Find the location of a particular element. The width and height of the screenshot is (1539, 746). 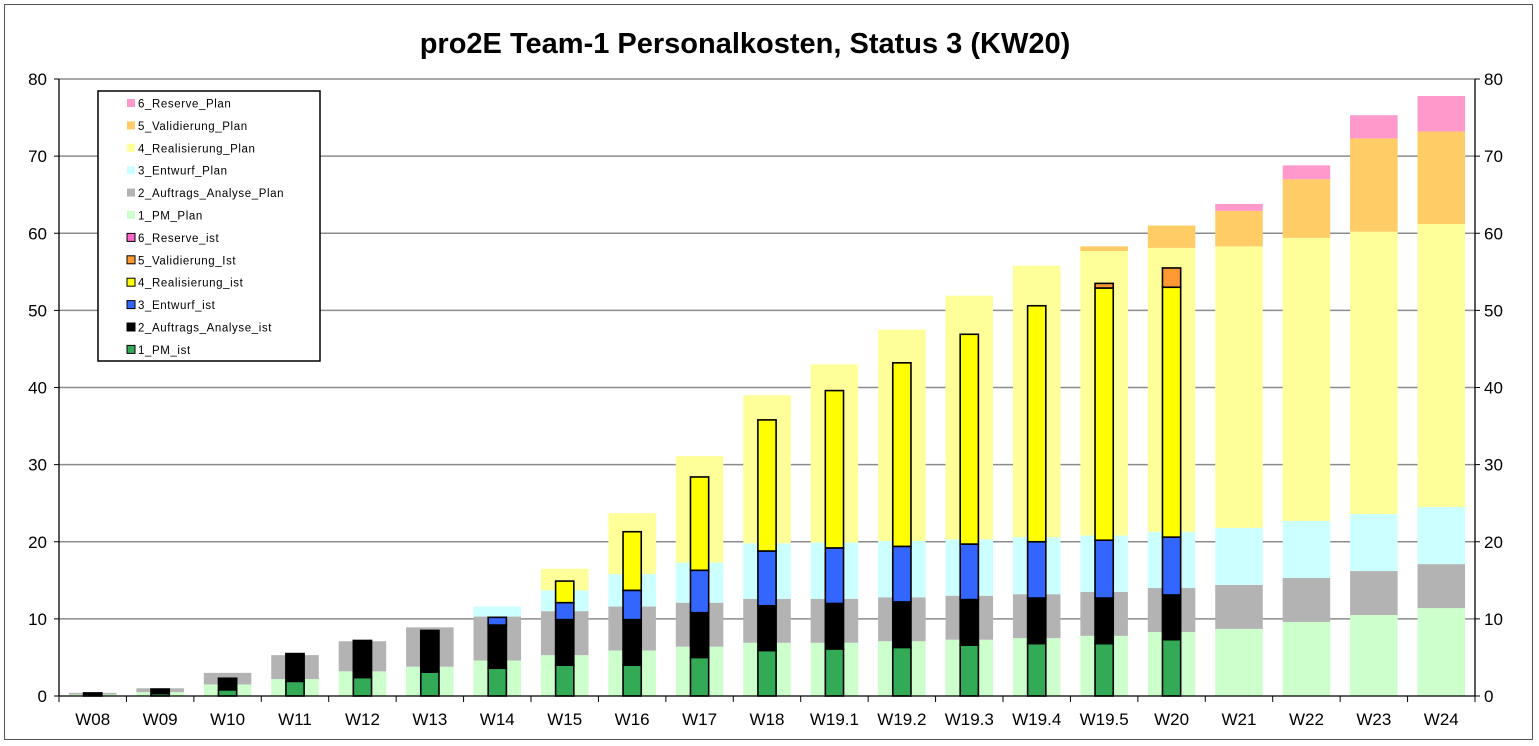

legend-label: 1_PM_Plan is located at coordinates (170, 217).